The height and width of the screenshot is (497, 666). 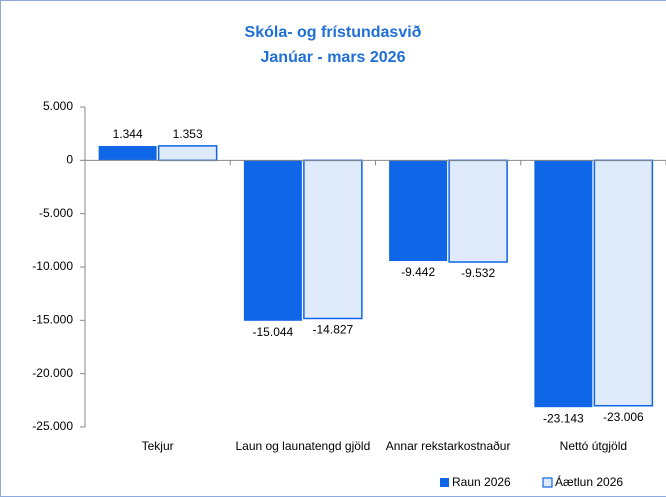 What do you see at coordinates (593, 446) in the screenshot?
I see `x-tick-label: Nettó útgjöld` at bounding box center [593, 446].